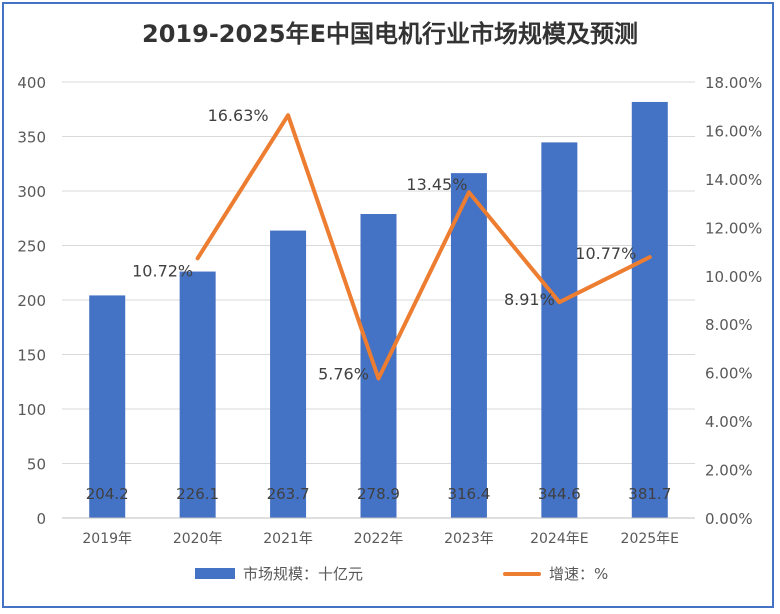 The image size is (780, 614). What do you see at coordinates (198, 539) in the screenshot?
I see `x-tick-label: 2020年` at bounding box center [198, 539].